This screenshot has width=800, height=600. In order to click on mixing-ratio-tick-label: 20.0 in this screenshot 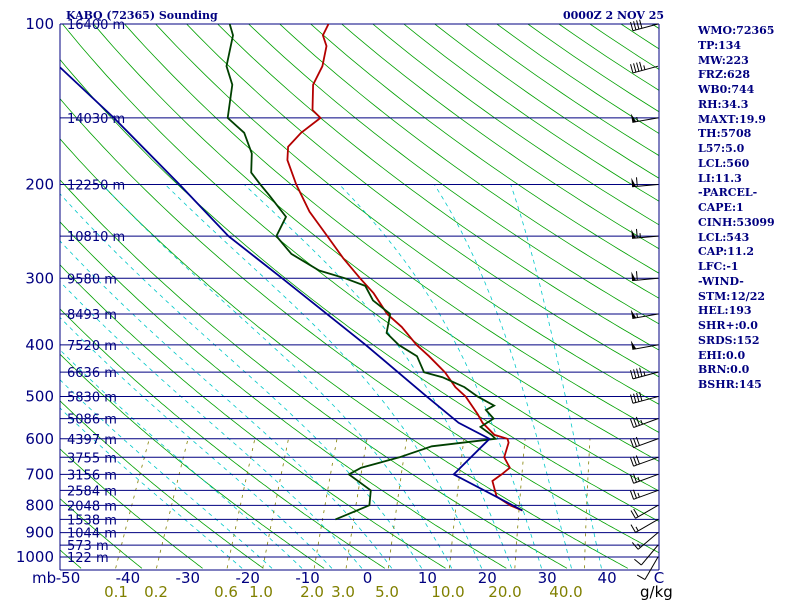, I will do `click(504, 591)`.